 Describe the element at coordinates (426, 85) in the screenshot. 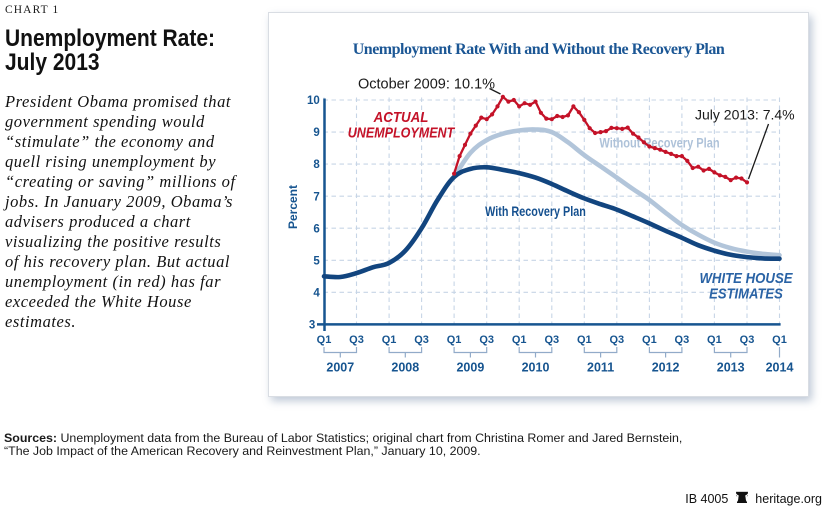

I see `svg-text: October 2009: 10.1%` at that location.